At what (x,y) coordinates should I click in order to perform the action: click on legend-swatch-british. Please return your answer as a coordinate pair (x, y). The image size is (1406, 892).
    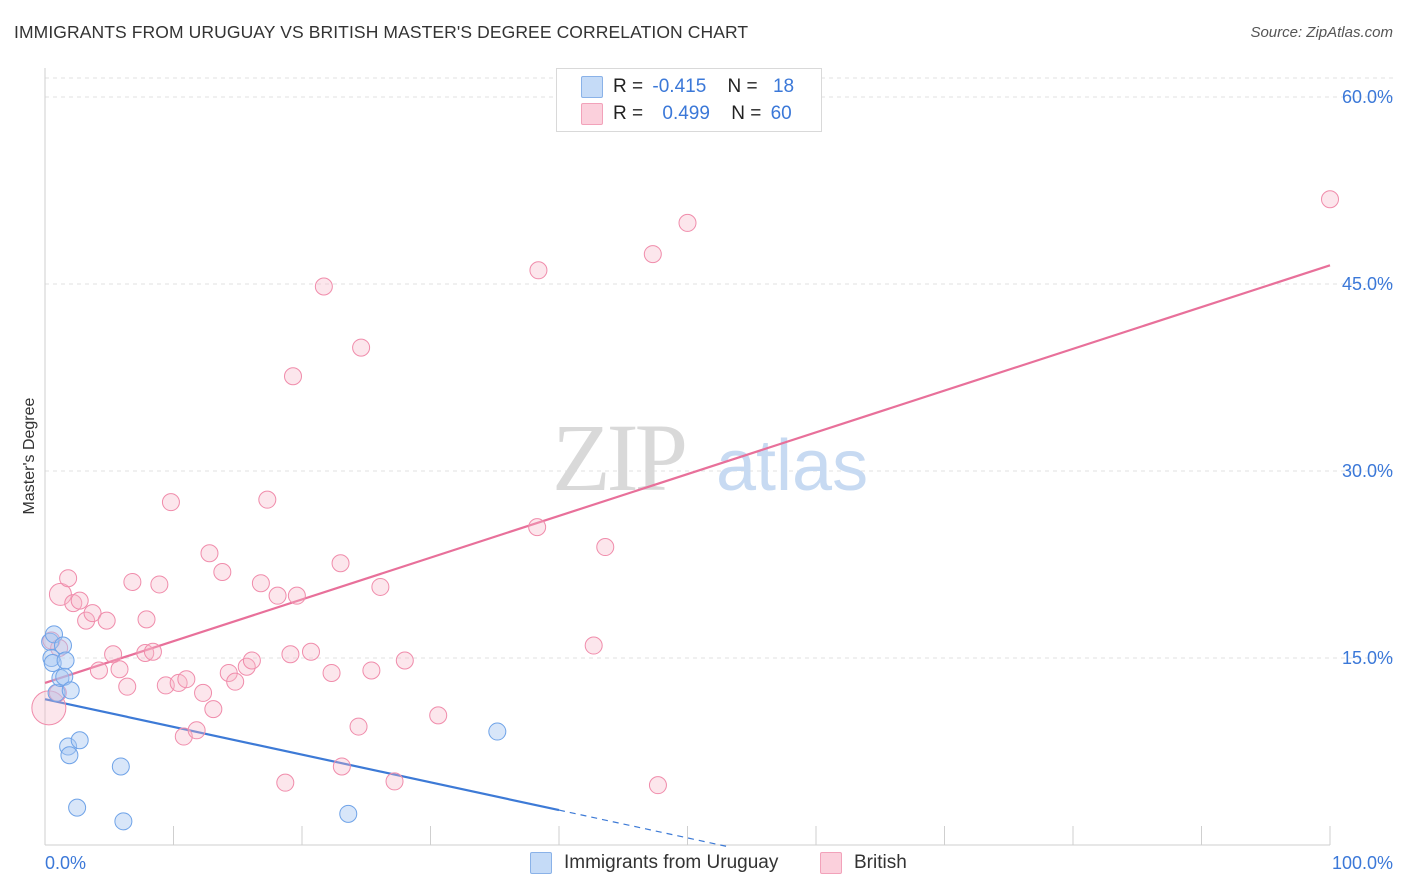
    Looking at the image, I should click on (592, 114).